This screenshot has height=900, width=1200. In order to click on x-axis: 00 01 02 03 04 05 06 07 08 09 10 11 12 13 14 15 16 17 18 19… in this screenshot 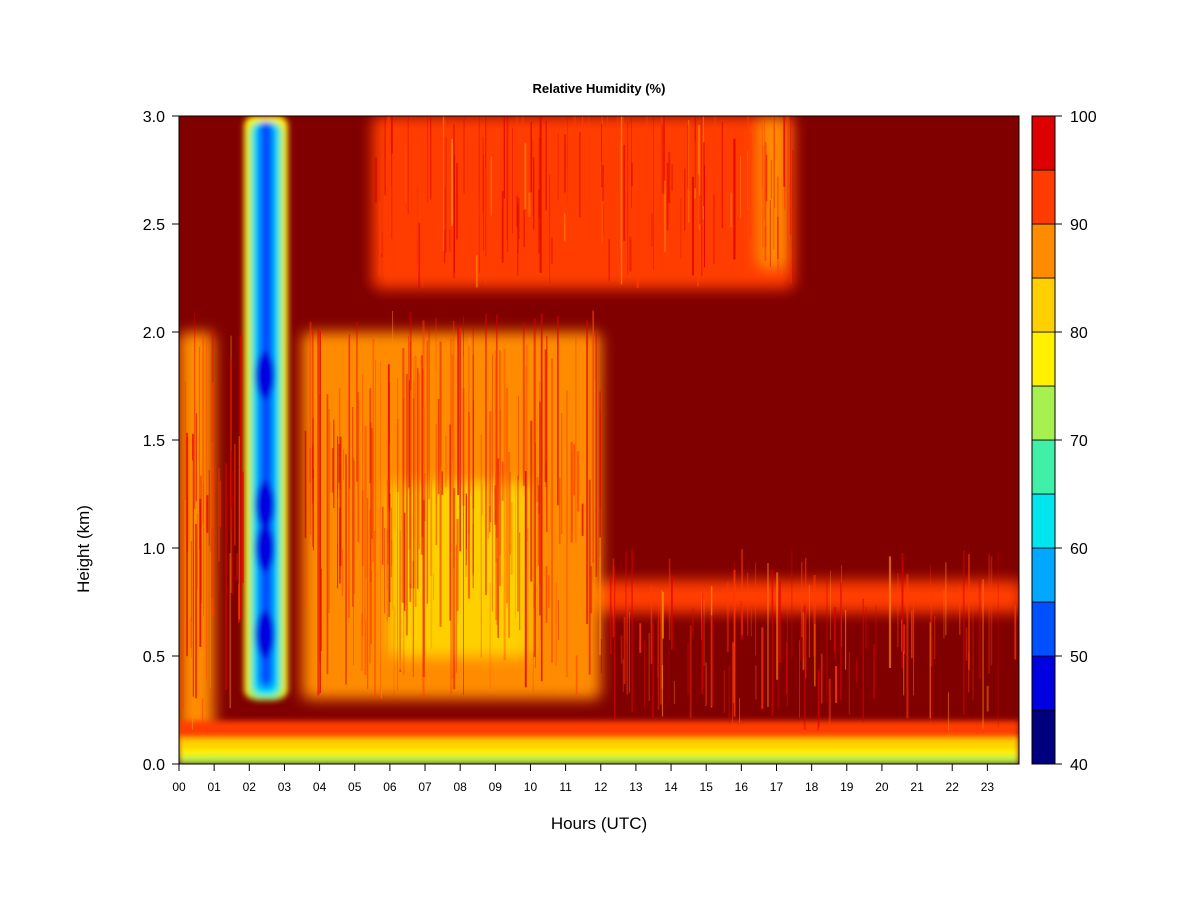, I will do `click(583, 779)`.